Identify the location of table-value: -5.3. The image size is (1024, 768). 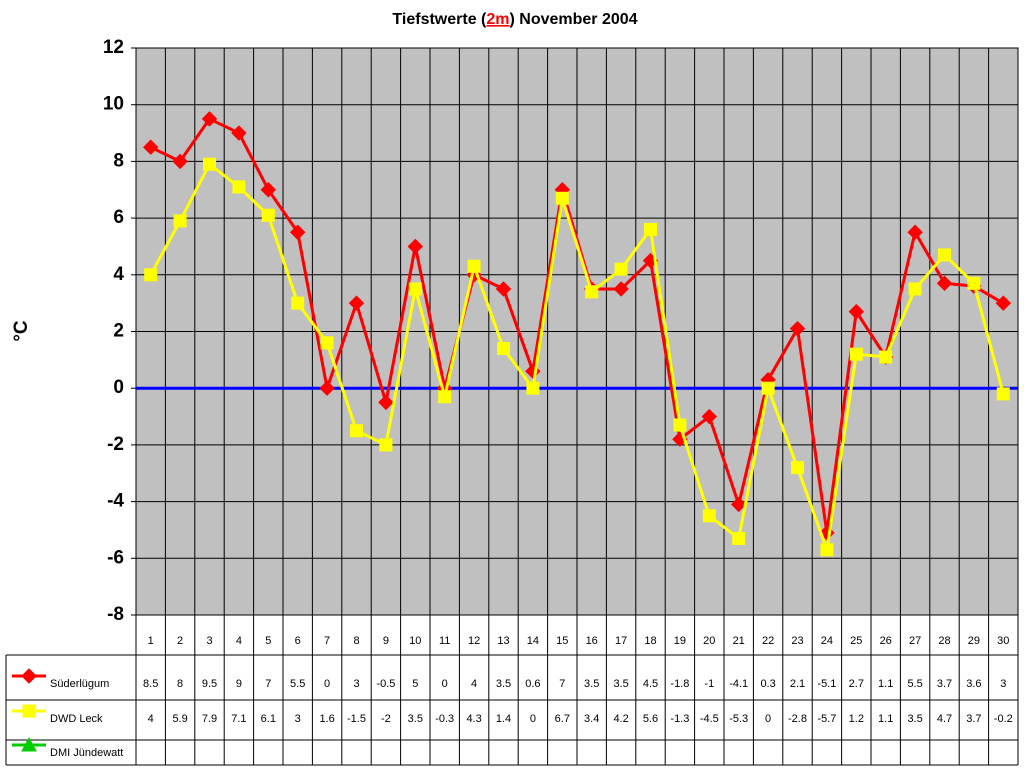
(738, 719).